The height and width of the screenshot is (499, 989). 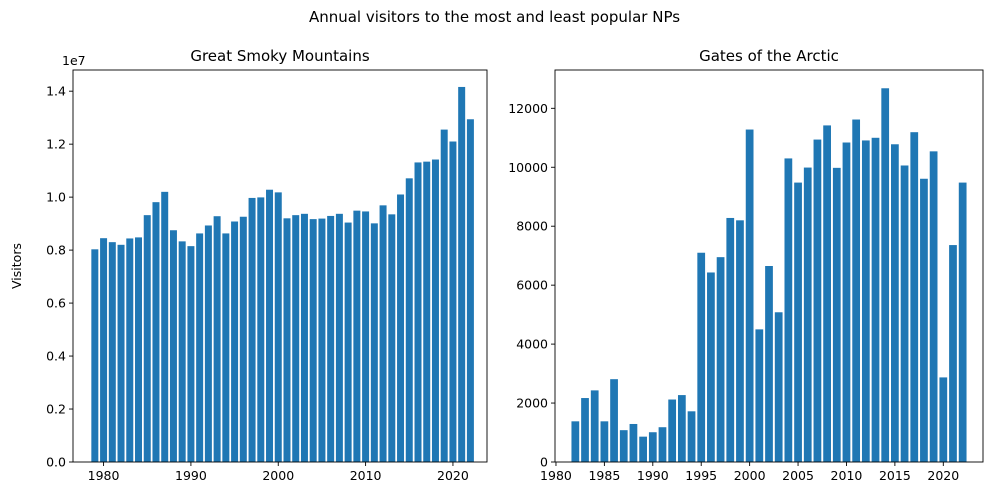 What do you see at coordinates (544, 462) in the screenshot?
I see `panel-2-ytick-label: 0` at bounding box center [544, 462].